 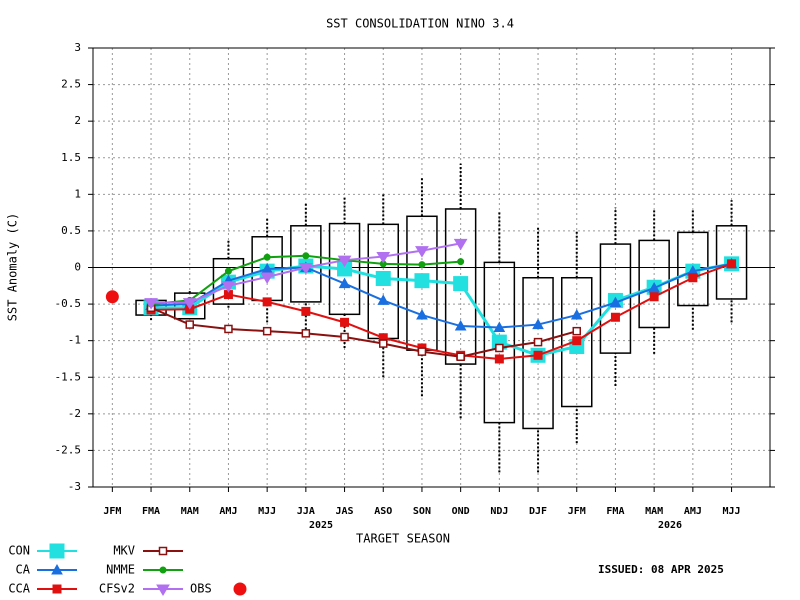 I want to click on y-tick-label: 2, so click(x=77, y=120).